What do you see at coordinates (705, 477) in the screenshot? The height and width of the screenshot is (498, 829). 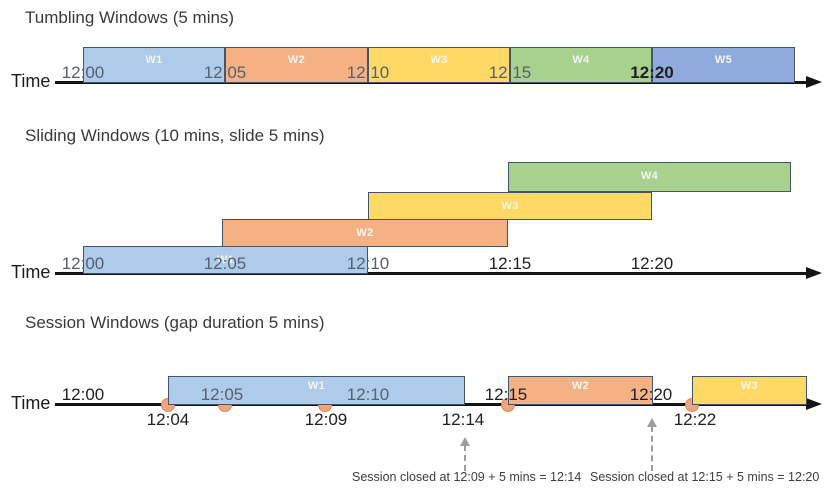 I see `session-closed-caption: Session closed at 12:15 + 5 mins = 12:20` at bounding box center [705, 477].